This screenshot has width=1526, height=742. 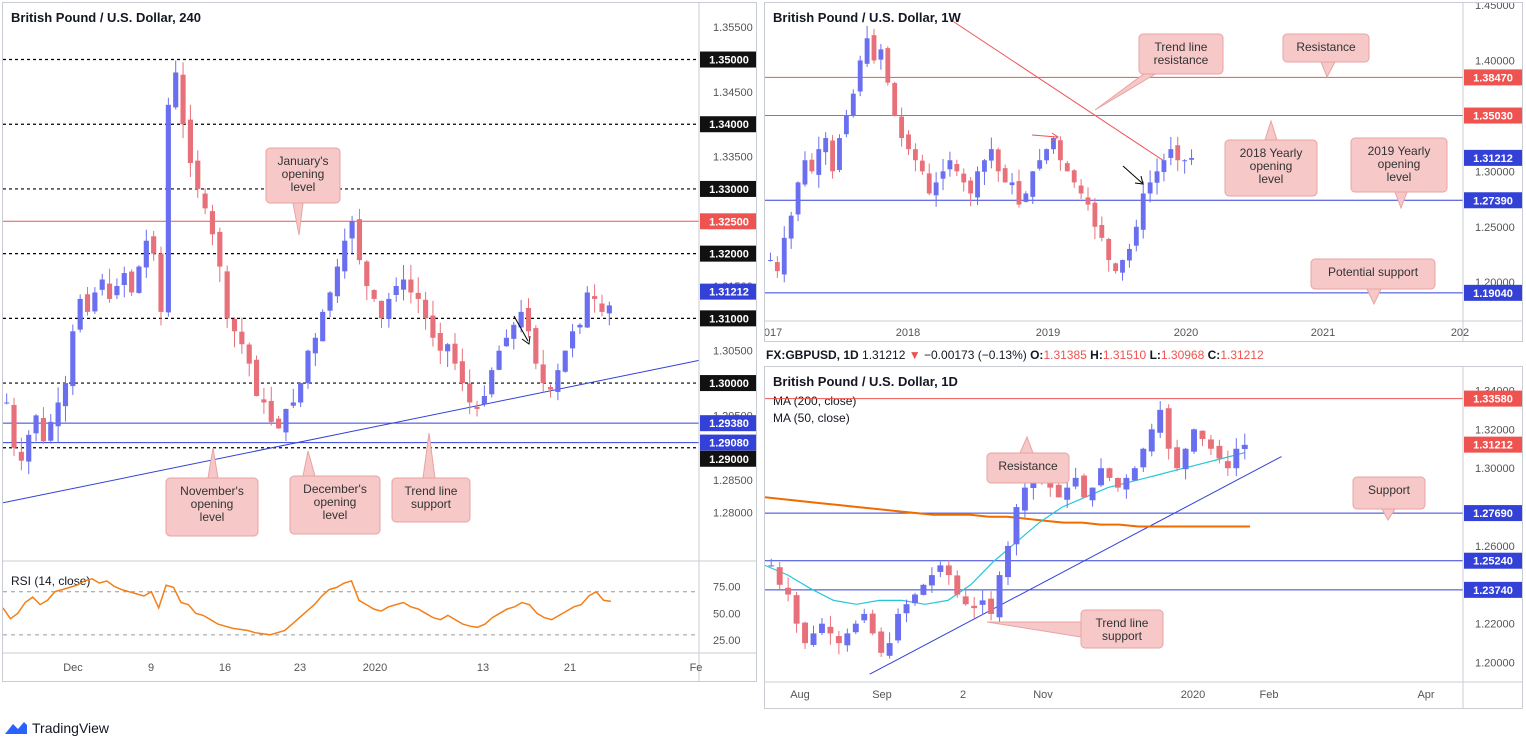 I want to click on callout-text: Trend line, so click(x=1181, y=47).